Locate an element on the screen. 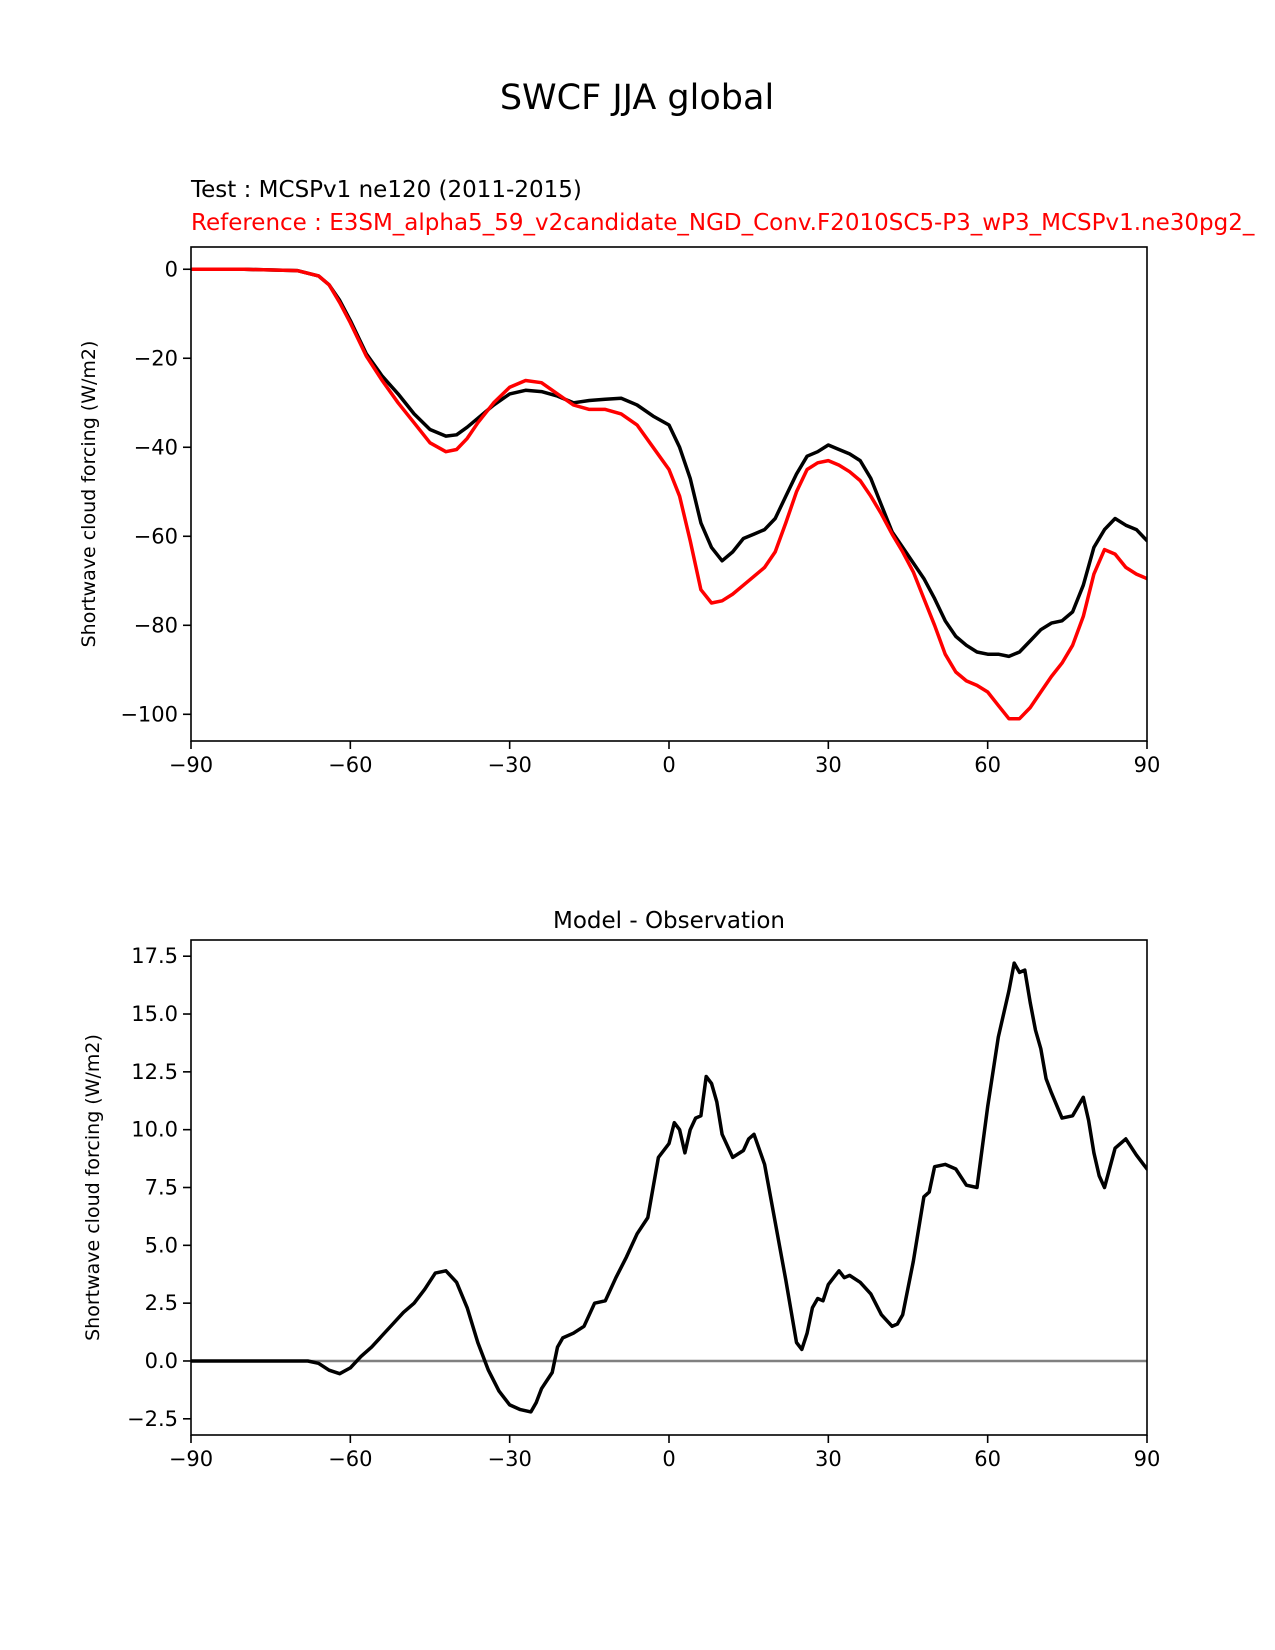  y-tick-label: 7.5 is located at coordinates (161, 1188).